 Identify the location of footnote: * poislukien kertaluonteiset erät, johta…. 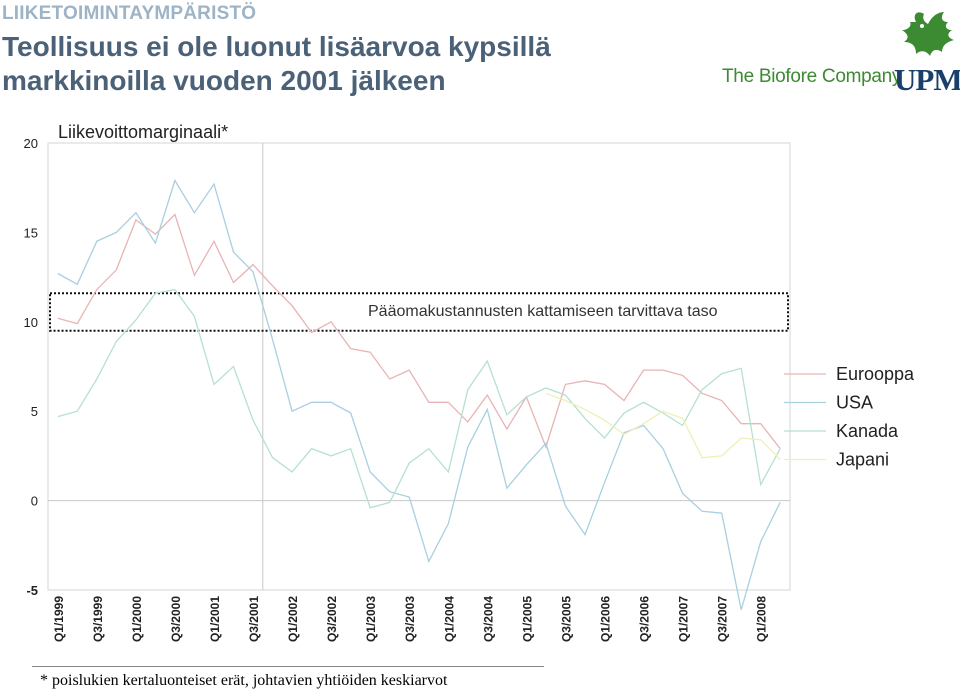
(244, 680).